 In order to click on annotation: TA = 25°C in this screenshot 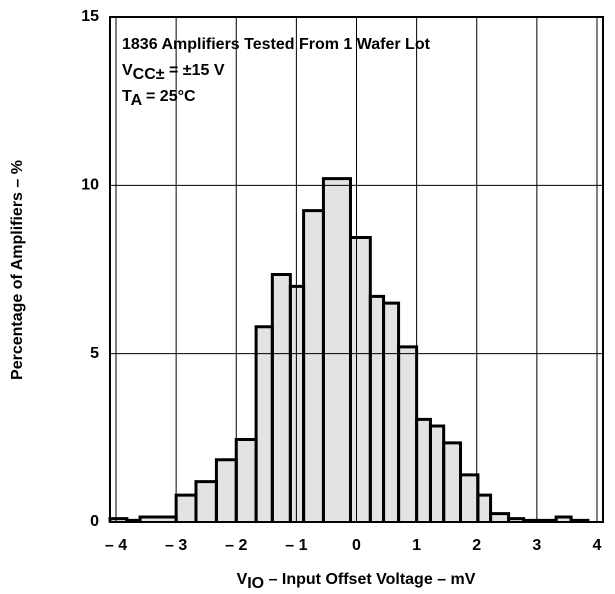, I will do `click(159, 98)`.